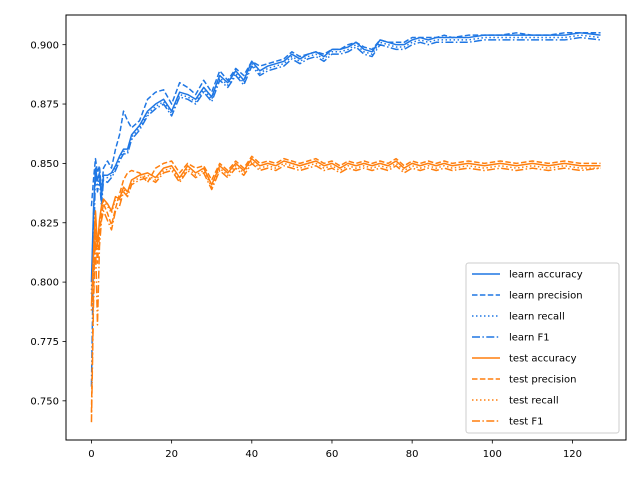 This screenshot has width=640, height=480. Describe the element at coordinates (44, 164) in the screenshot. I see `y-tick-label: 0.850` at that location.